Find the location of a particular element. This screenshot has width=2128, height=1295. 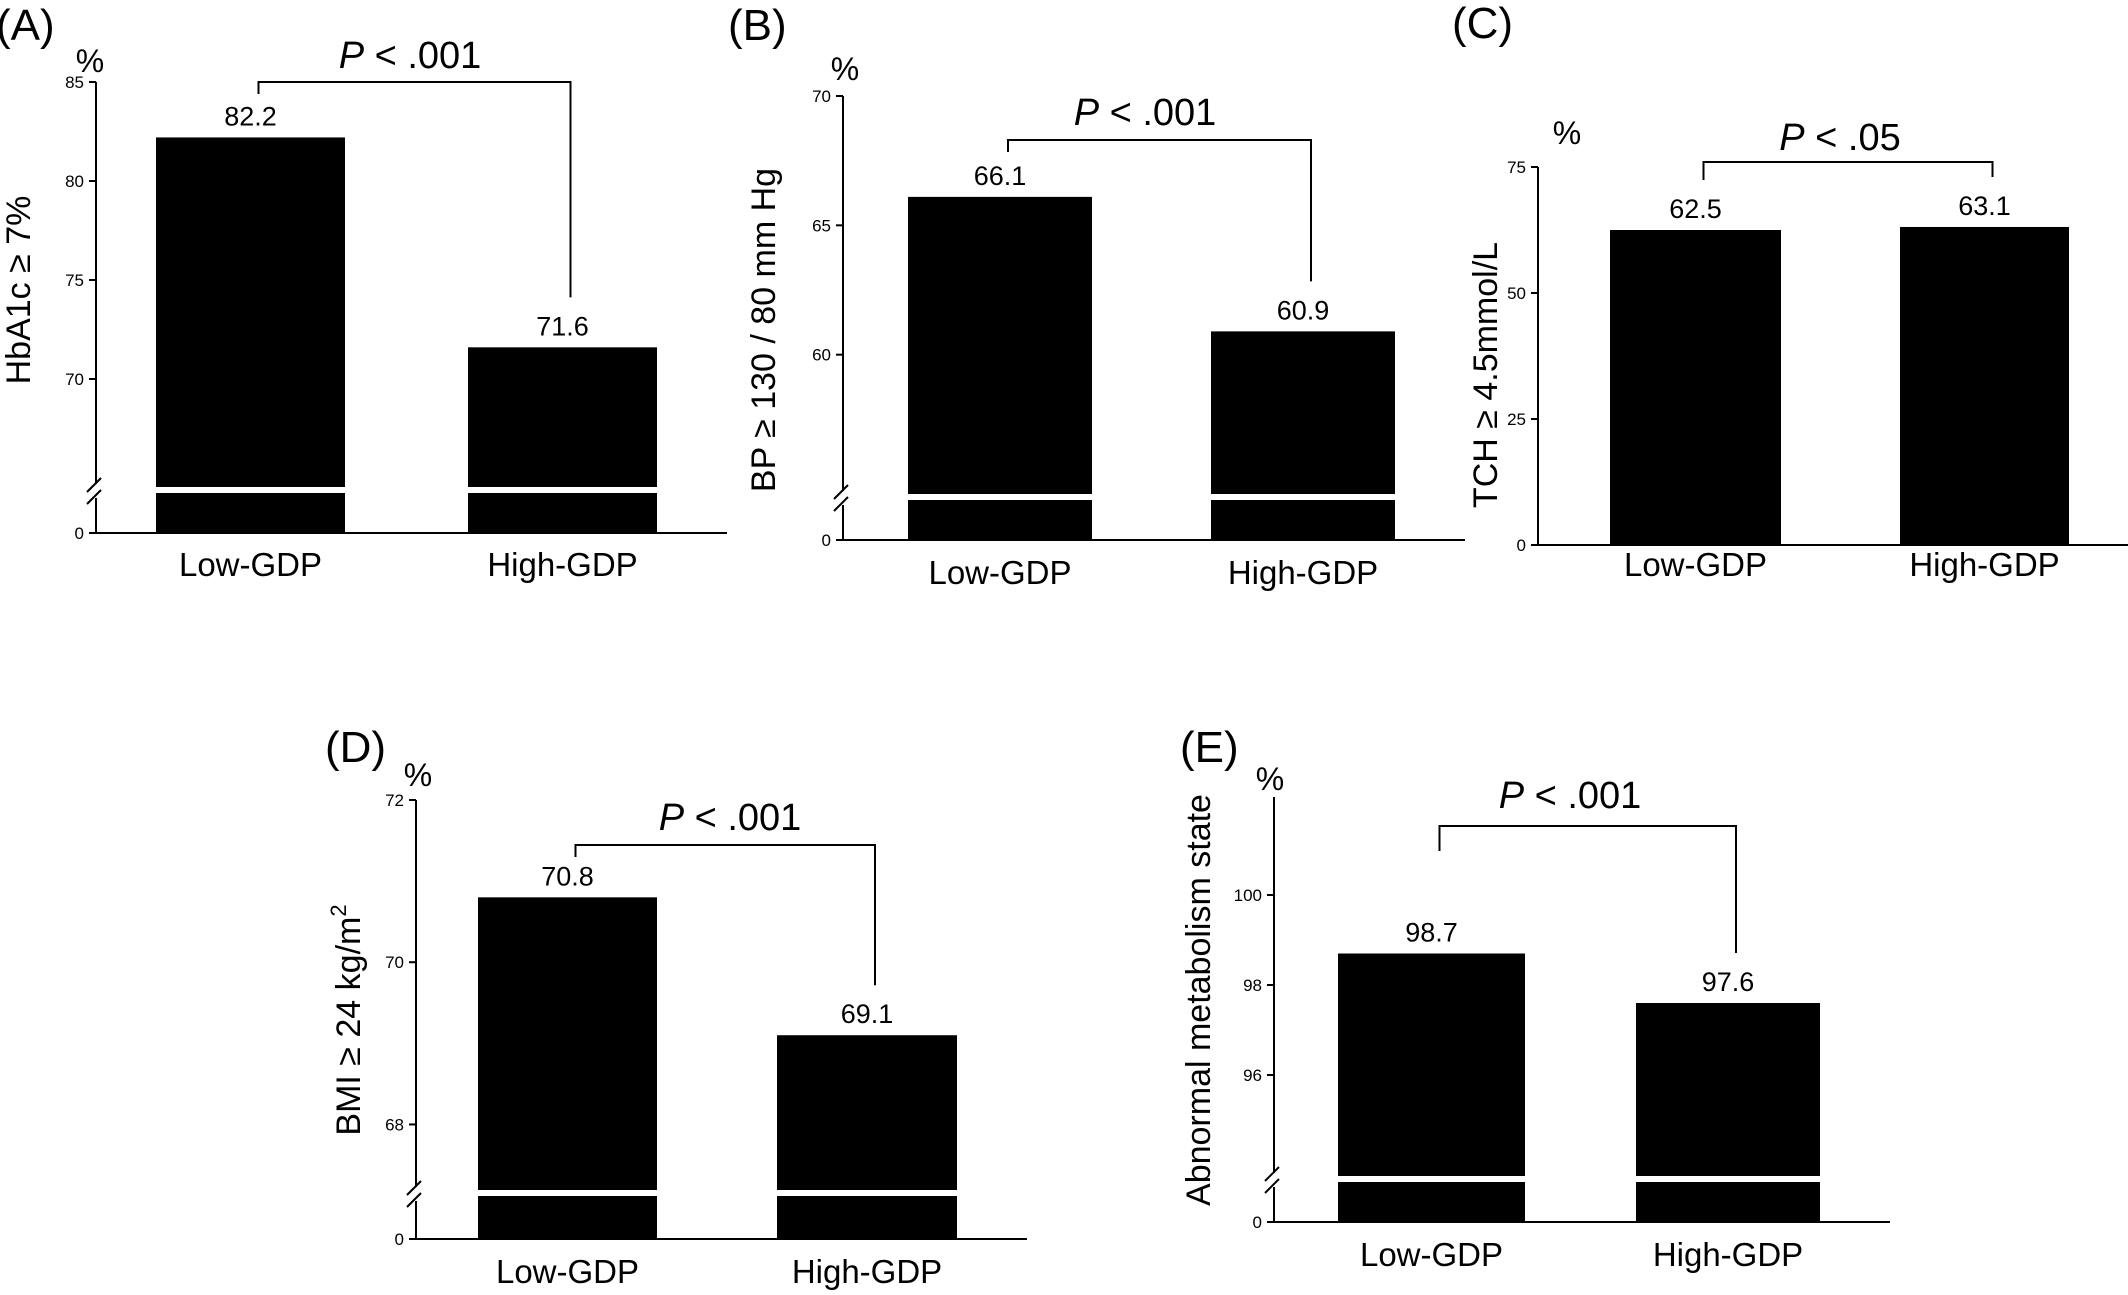

bar-value-label: 82.2 is located at coordinates (250, 116).